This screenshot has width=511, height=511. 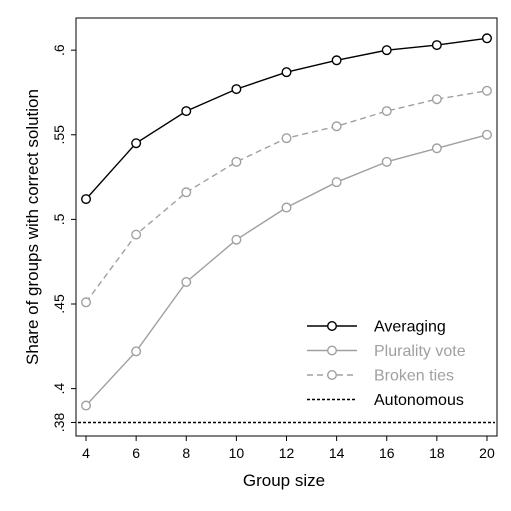 What do you see at coordinates (59, 135) in the screenshot?
I see `y-tick-label: .55` at bounding box center [59, 135].